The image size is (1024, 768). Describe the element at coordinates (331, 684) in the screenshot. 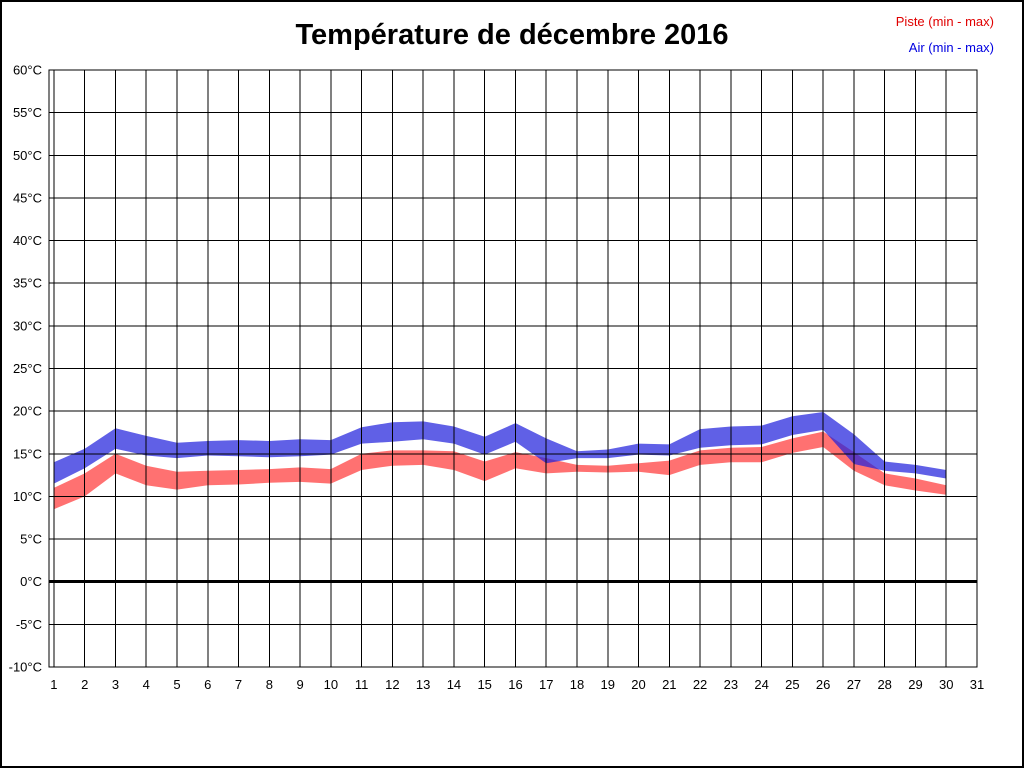

I see `x-tick-label: 10` at that location.